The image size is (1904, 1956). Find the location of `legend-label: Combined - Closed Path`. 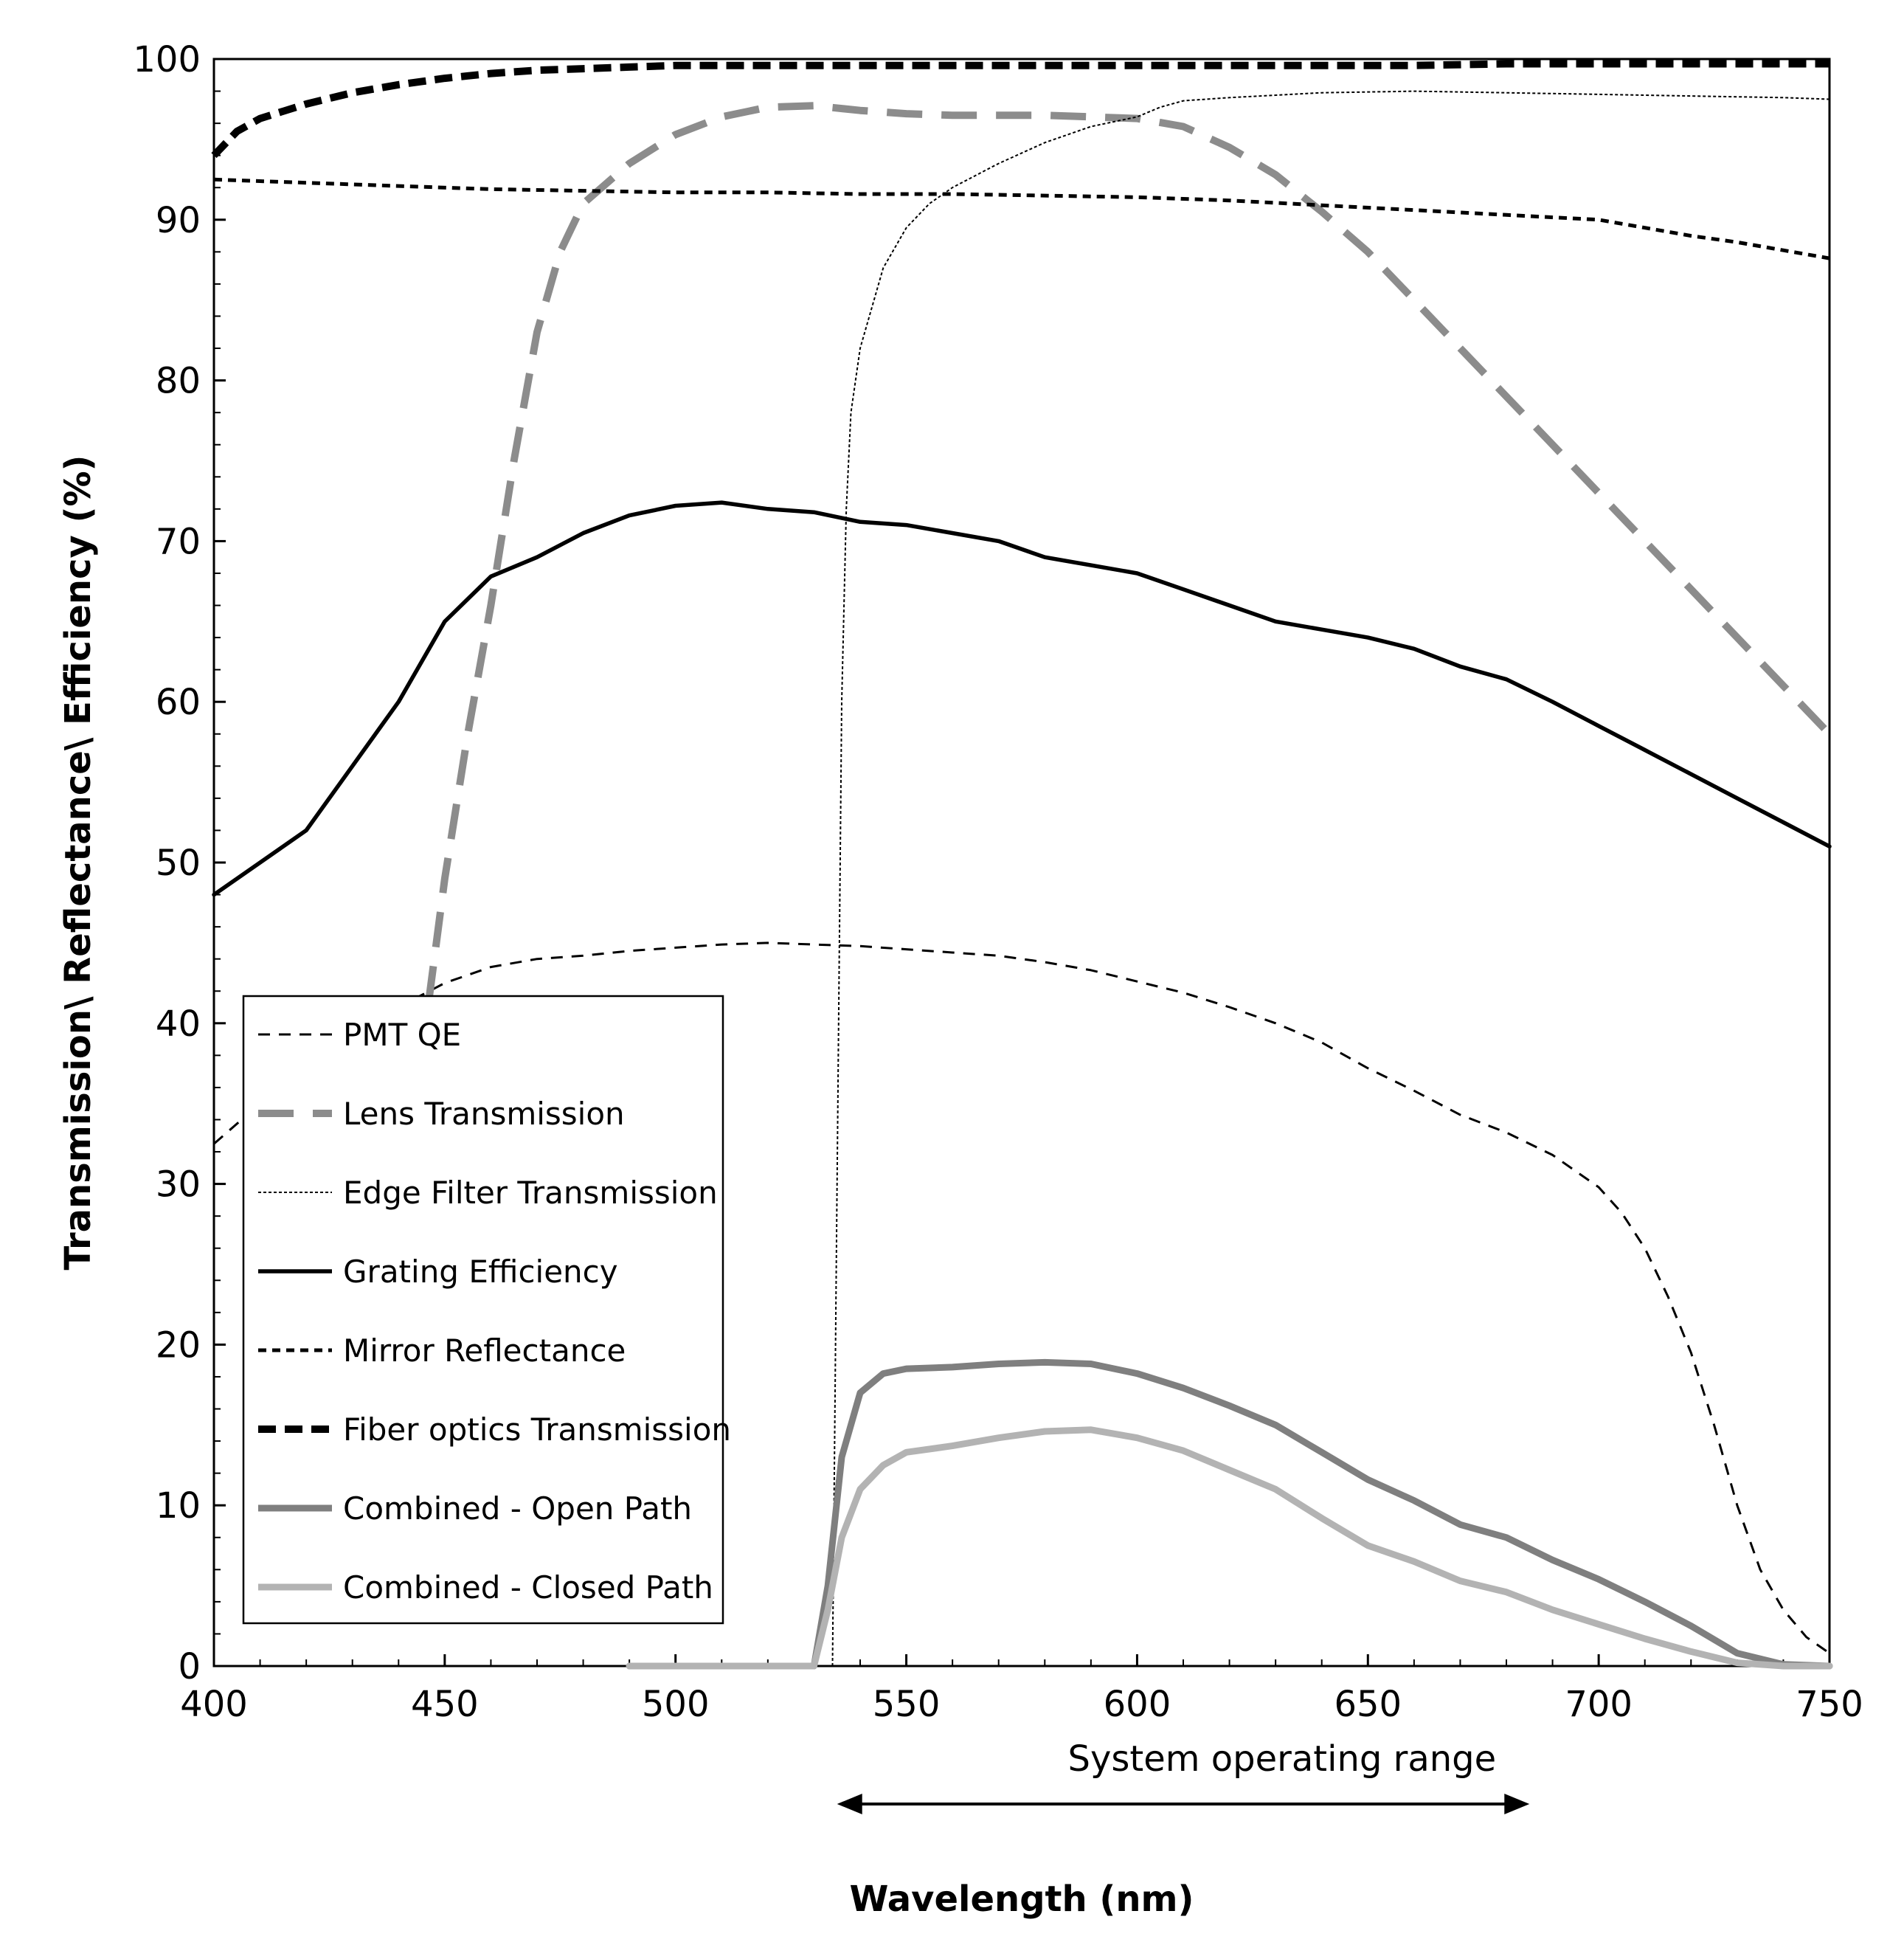

legend-label: Combined - Closed Path is located at coordinates (528, 1587).